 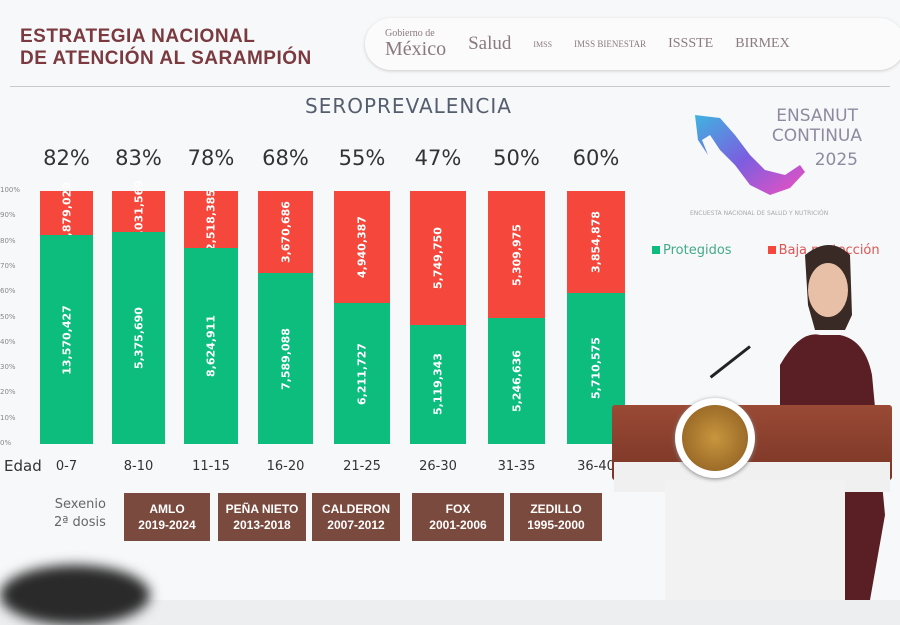 What do you see at coordinates (556, 517) in the screenshot?
I see `sexenio-box: ZEDILLO 1995-2000` at bounding box center [556, 517].